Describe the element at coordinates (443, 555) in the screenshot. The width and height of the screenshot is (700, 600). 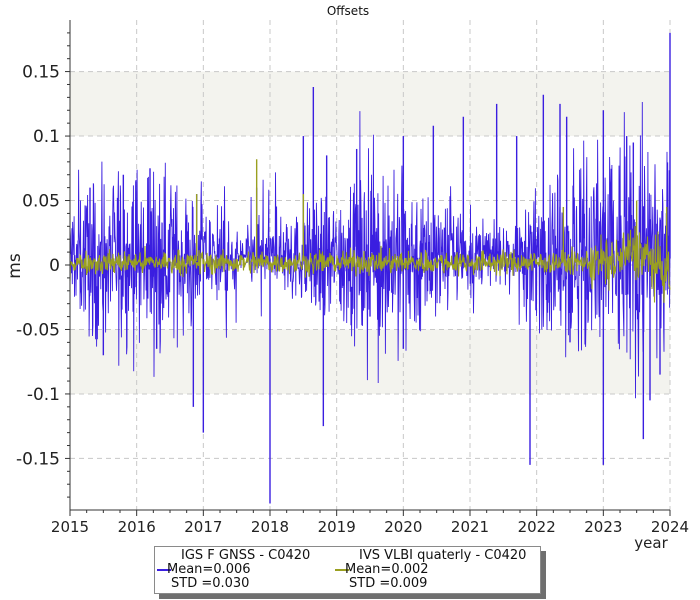
I see `legend-label-vlbi: IVS VLBI quaterly - C0420` at that location.